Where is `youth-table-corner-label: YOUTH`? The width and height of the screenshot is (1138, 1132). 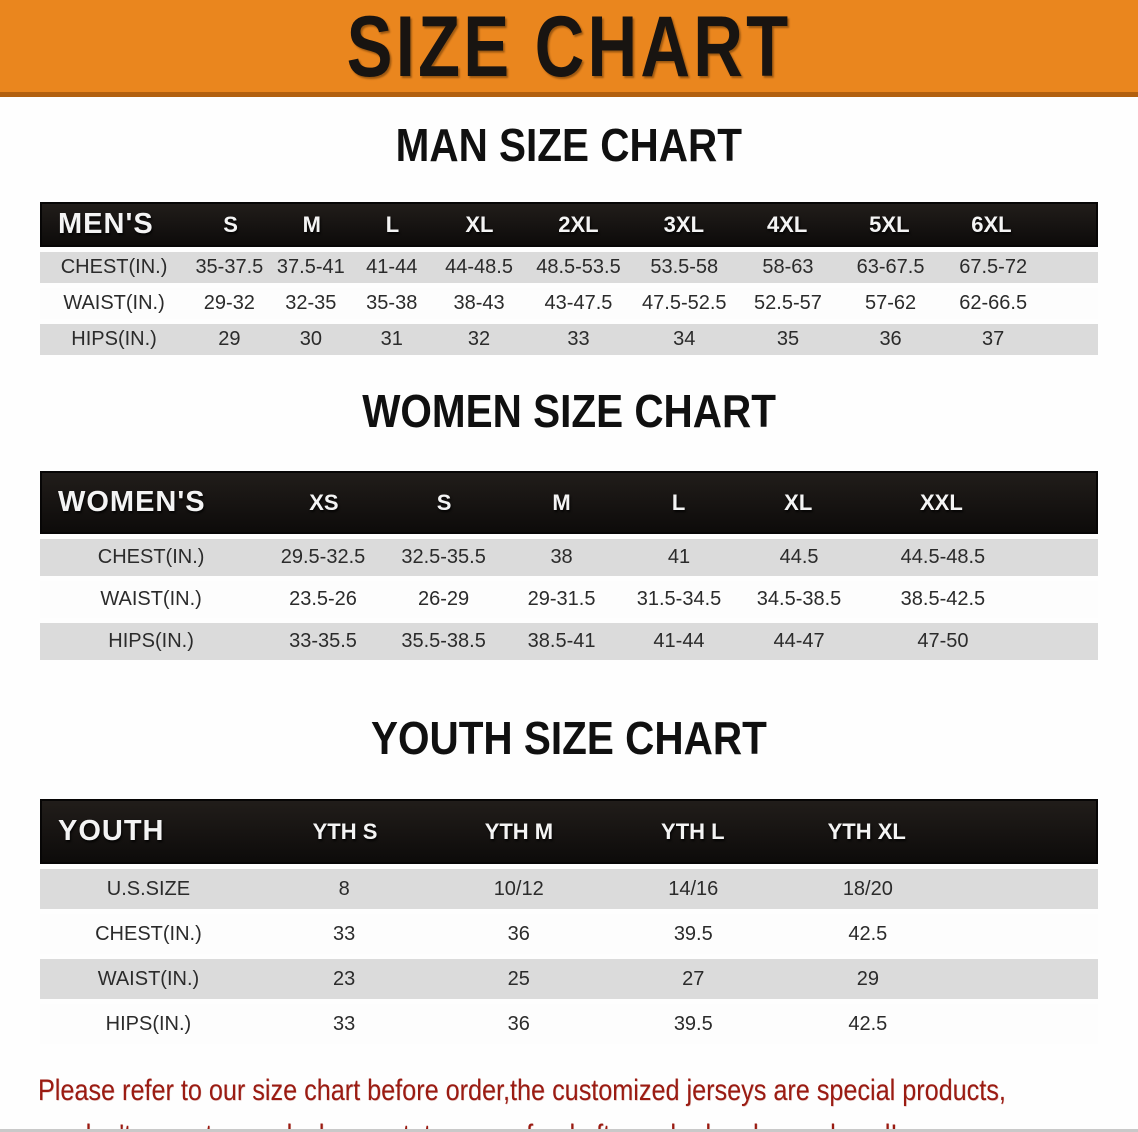
youth-table-corner-label: YOUTH is located at coordinates (111, 831).